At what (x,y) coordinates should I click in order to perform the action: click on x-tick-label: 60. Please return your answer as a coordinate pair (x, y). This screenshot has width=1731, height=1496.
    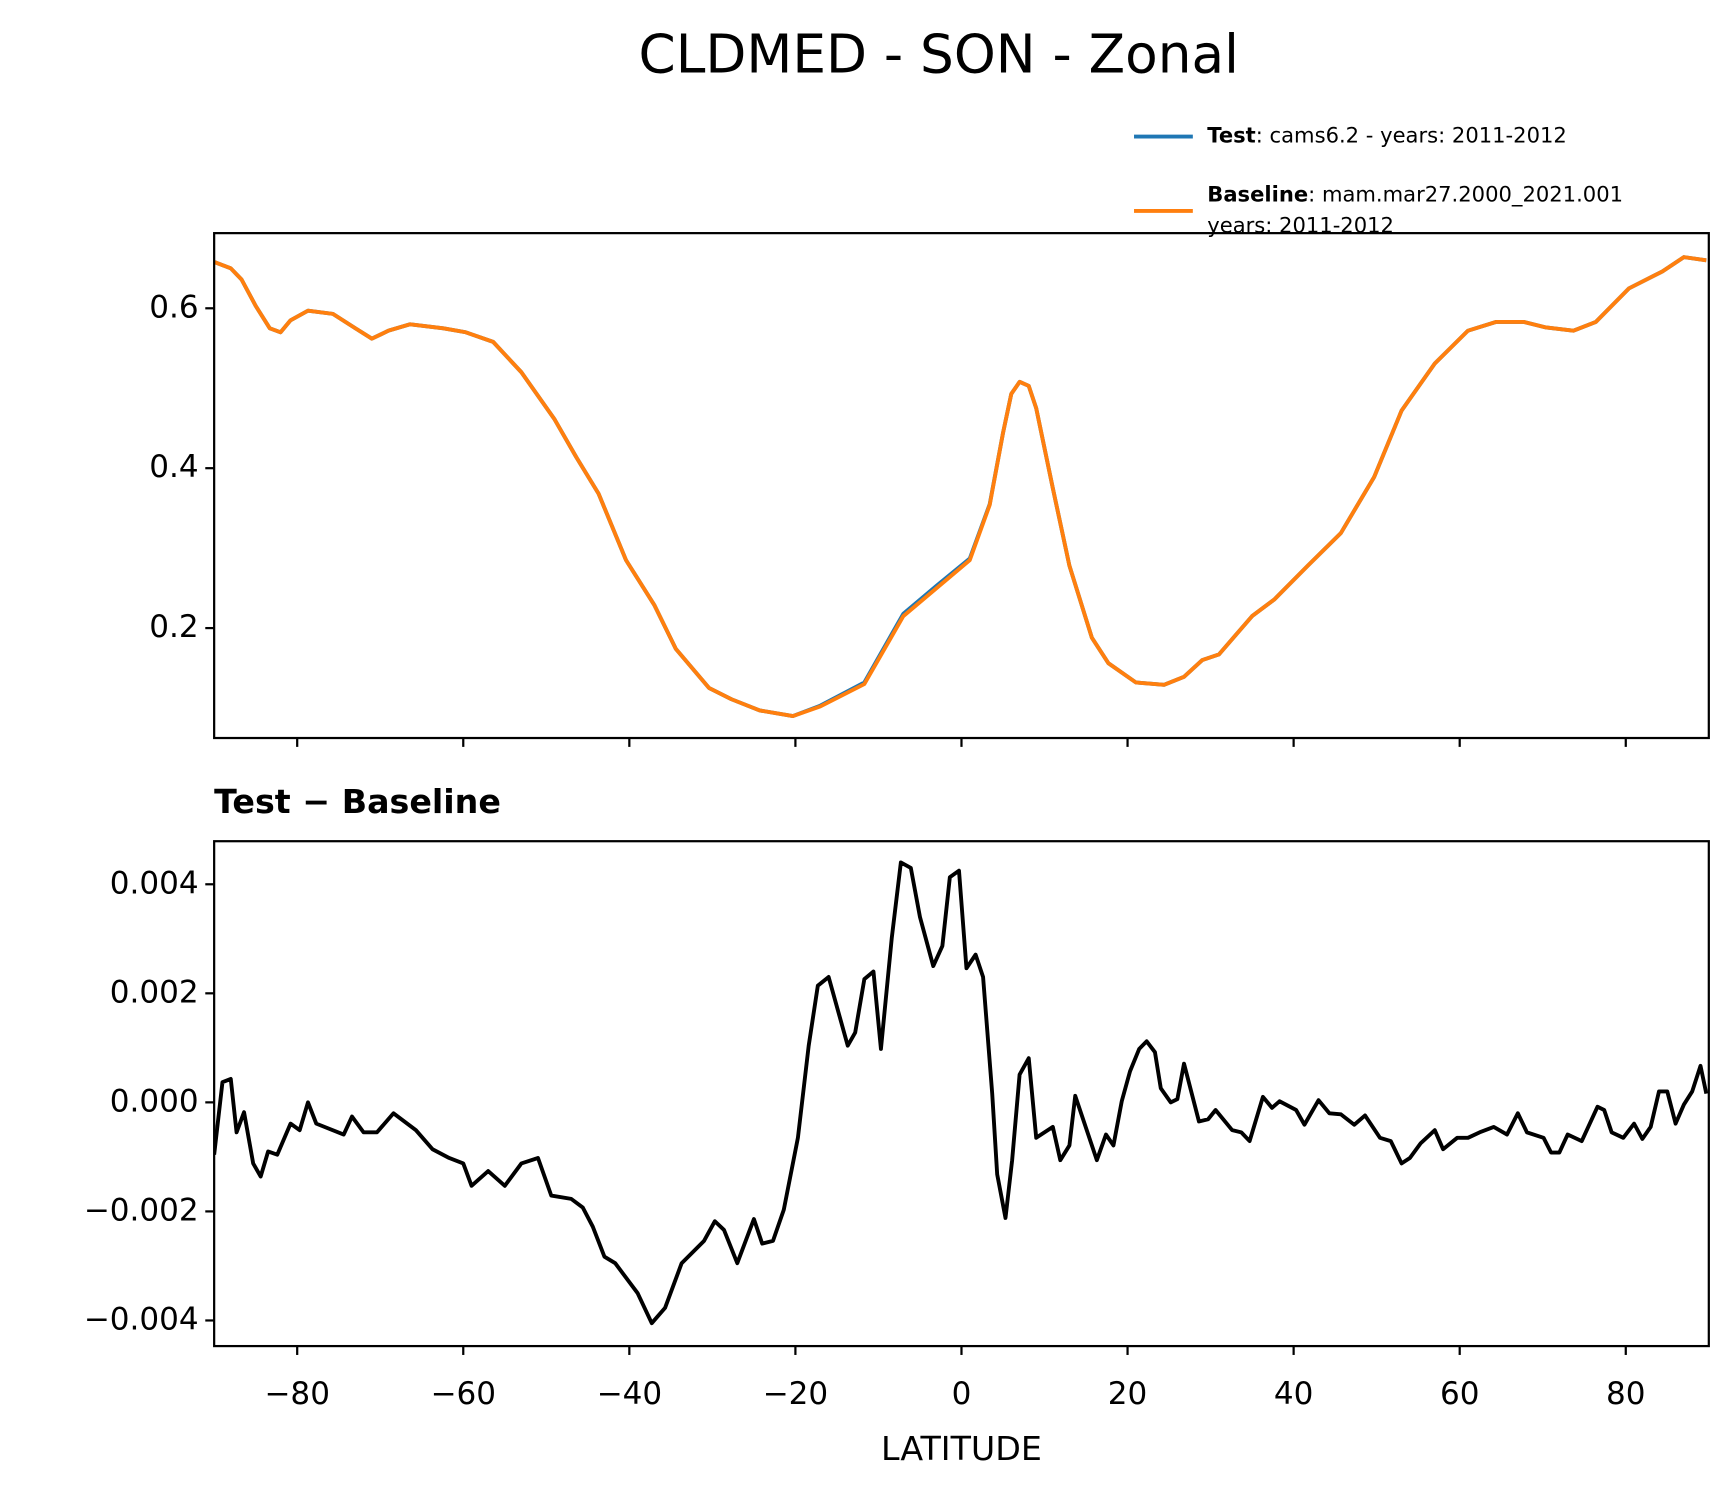
    Looking at the image, I should click on (1460, 1394).